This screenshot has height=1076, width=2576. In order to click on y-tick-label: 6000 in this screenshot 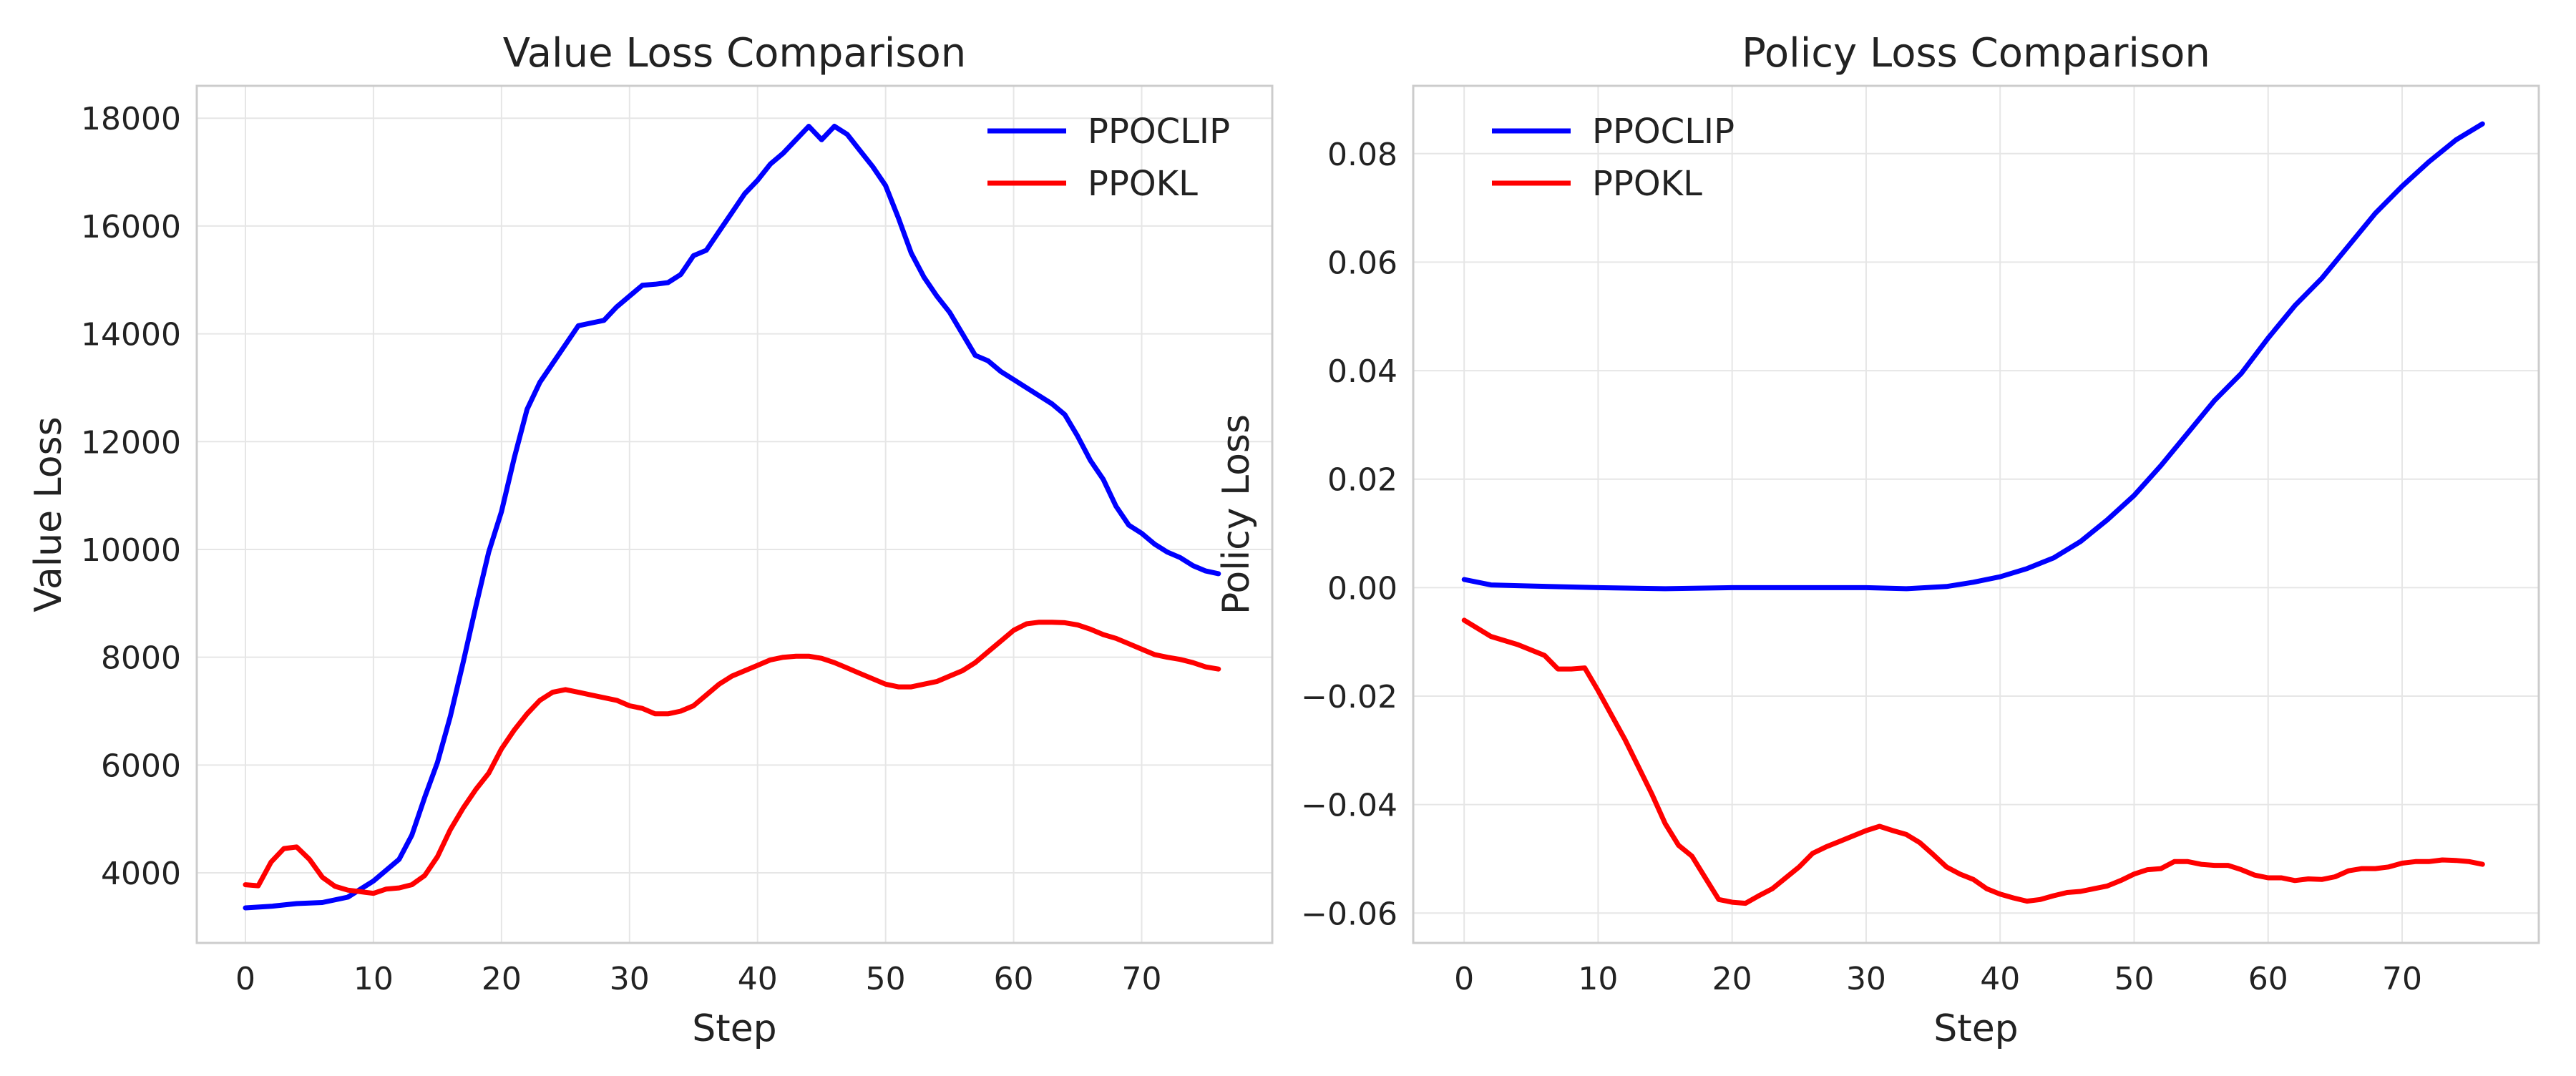, I will do `click(141, 766)`.